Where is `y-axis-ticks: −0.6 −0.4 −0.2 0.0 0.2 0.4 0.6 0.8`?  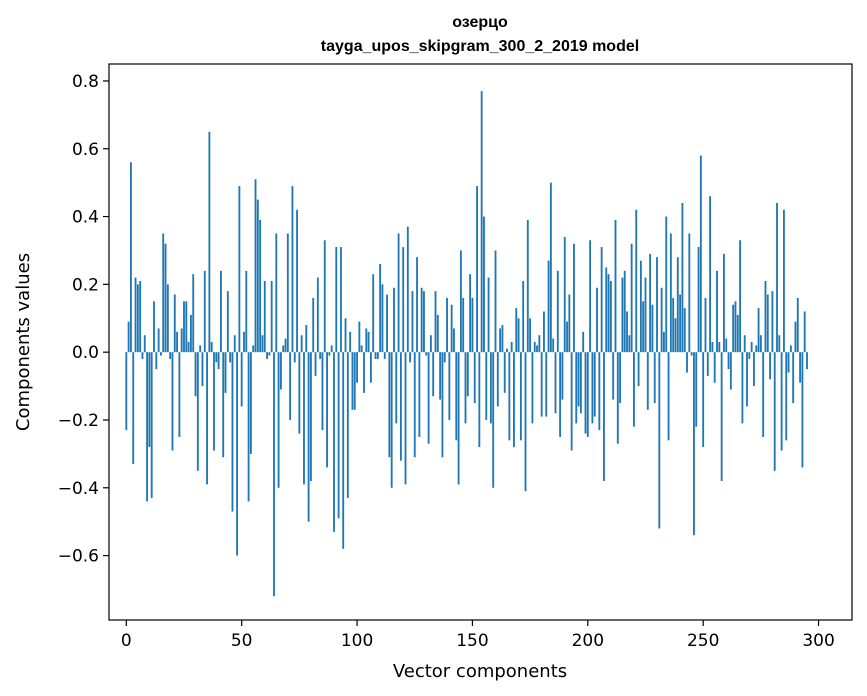
y-axis-ticks: −0.6 −0.4 −0.2 0.0 0.2 0.4 0.6 0.8 is located at coordinates (83, 319).